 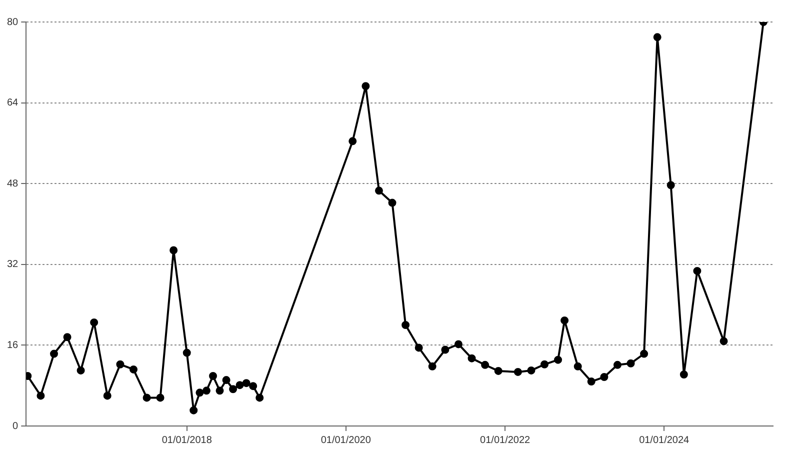 What do you see at coordinates (346, 440) in the screenshot?
I see `x-tick-label: 01/01/2020` at bounding box center [346, 440].